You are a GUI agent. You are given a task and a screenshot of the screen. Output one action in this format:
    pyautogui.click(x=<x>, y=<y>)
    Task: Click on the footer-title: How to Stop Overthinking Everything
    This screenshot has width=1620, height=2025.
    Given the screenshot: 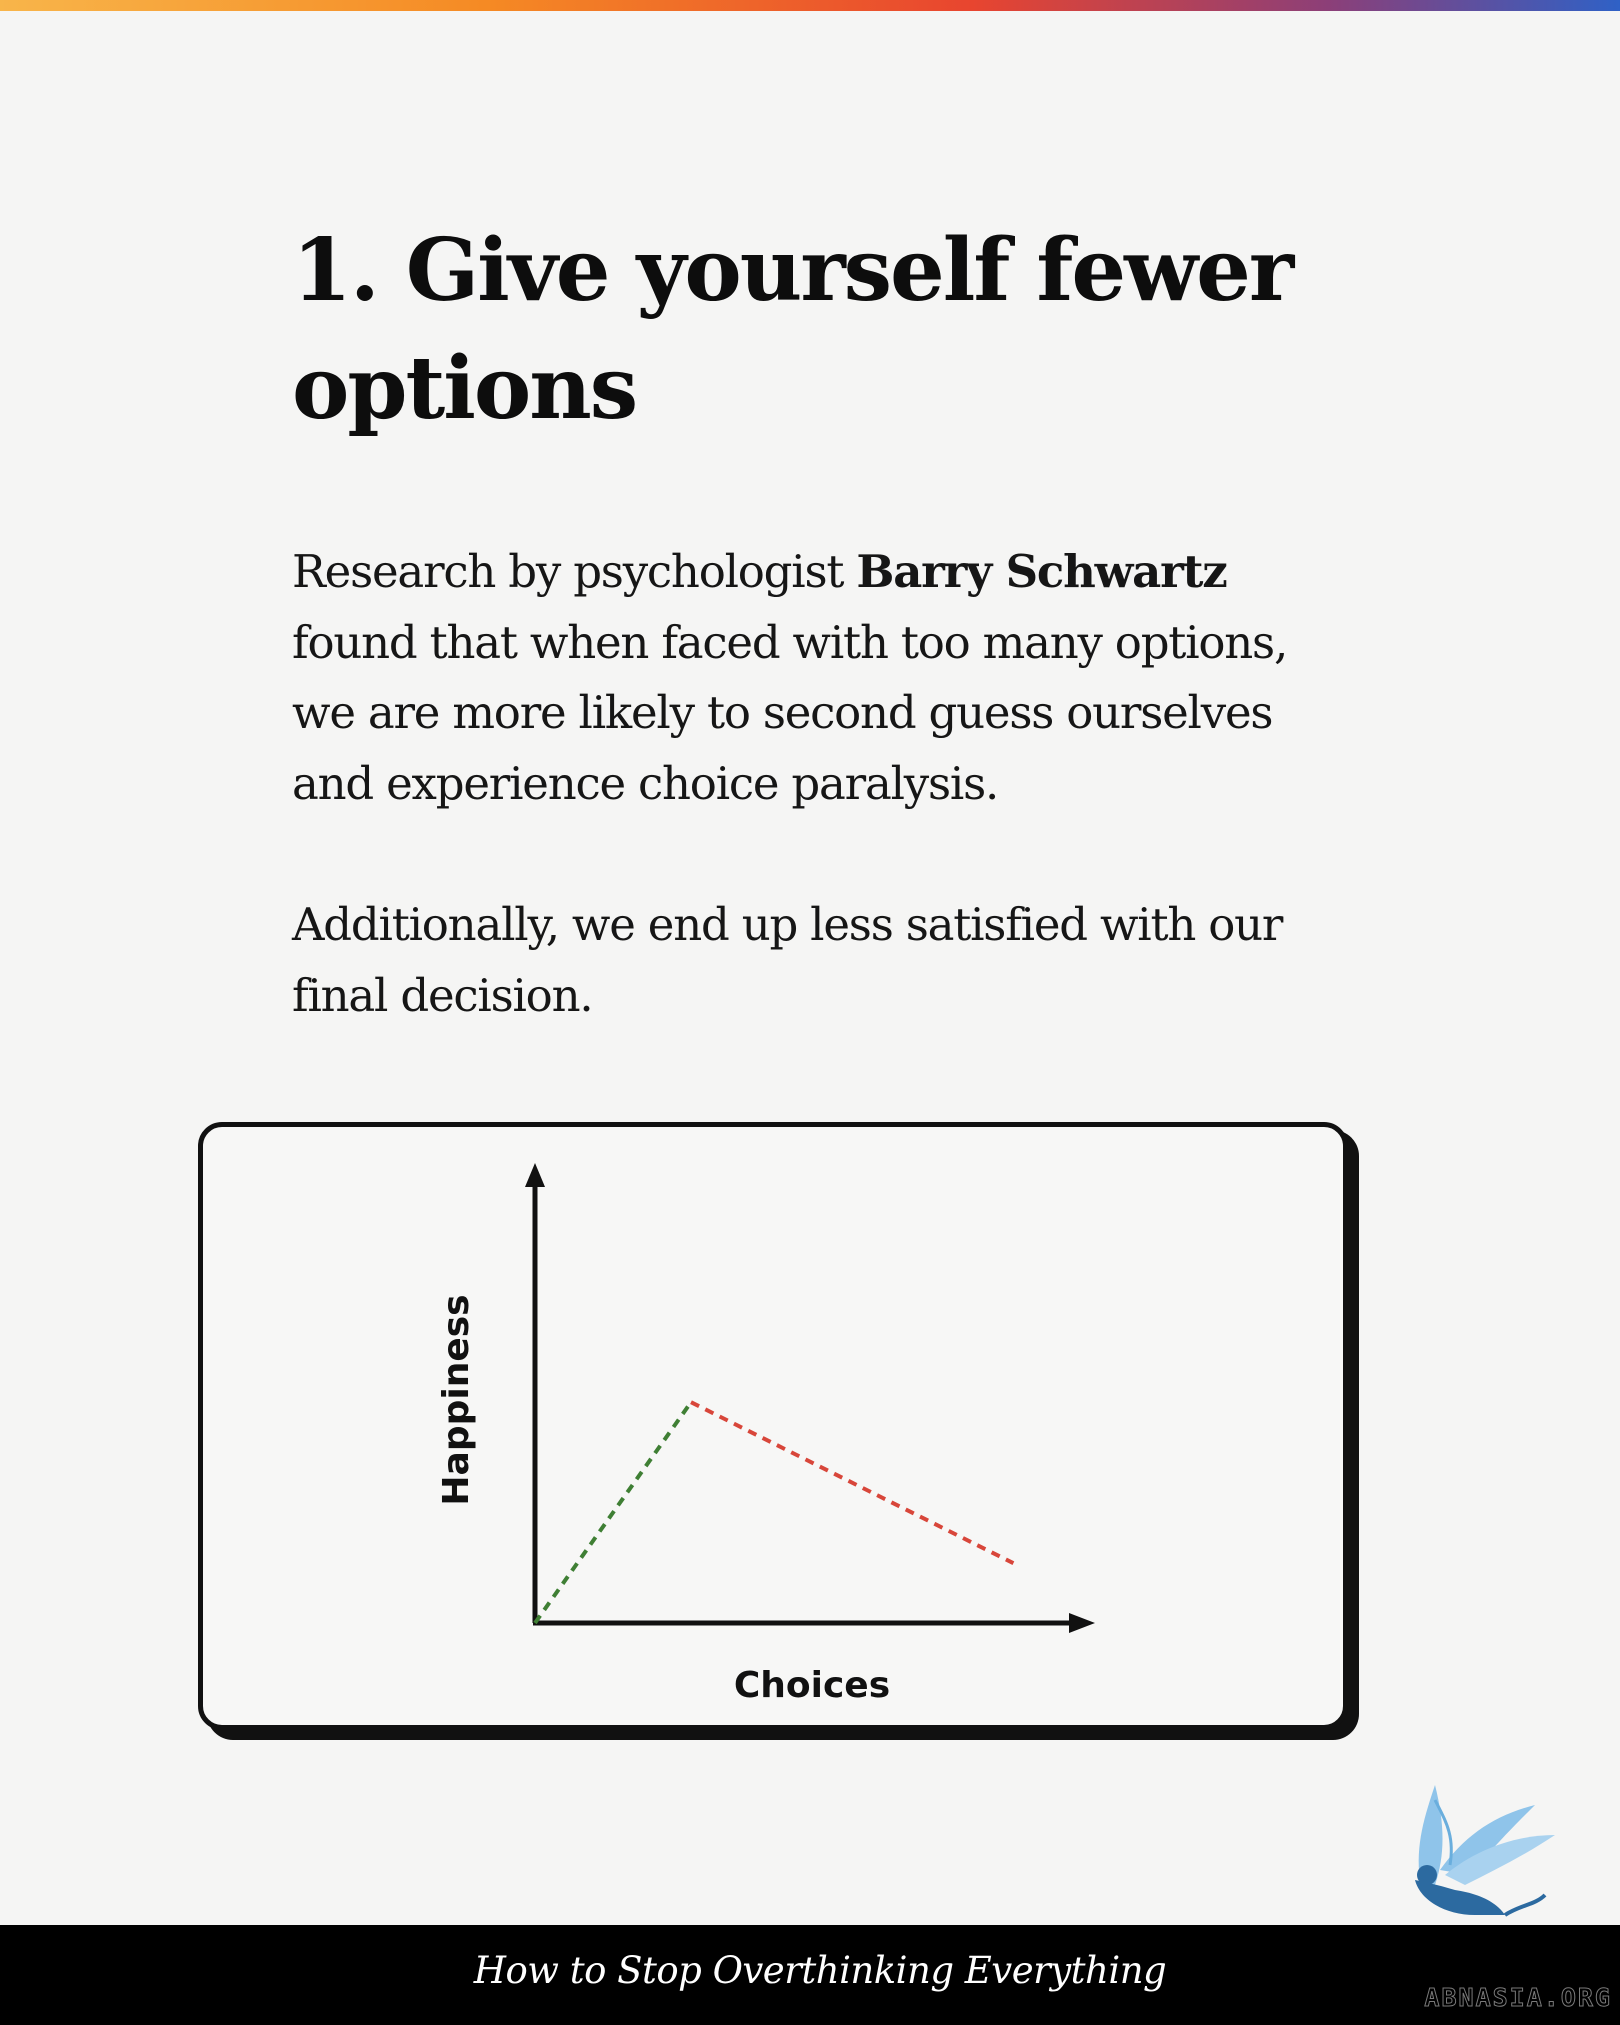 What is the action you would take?
    pyautogui.click(x=820, y=1970)
    